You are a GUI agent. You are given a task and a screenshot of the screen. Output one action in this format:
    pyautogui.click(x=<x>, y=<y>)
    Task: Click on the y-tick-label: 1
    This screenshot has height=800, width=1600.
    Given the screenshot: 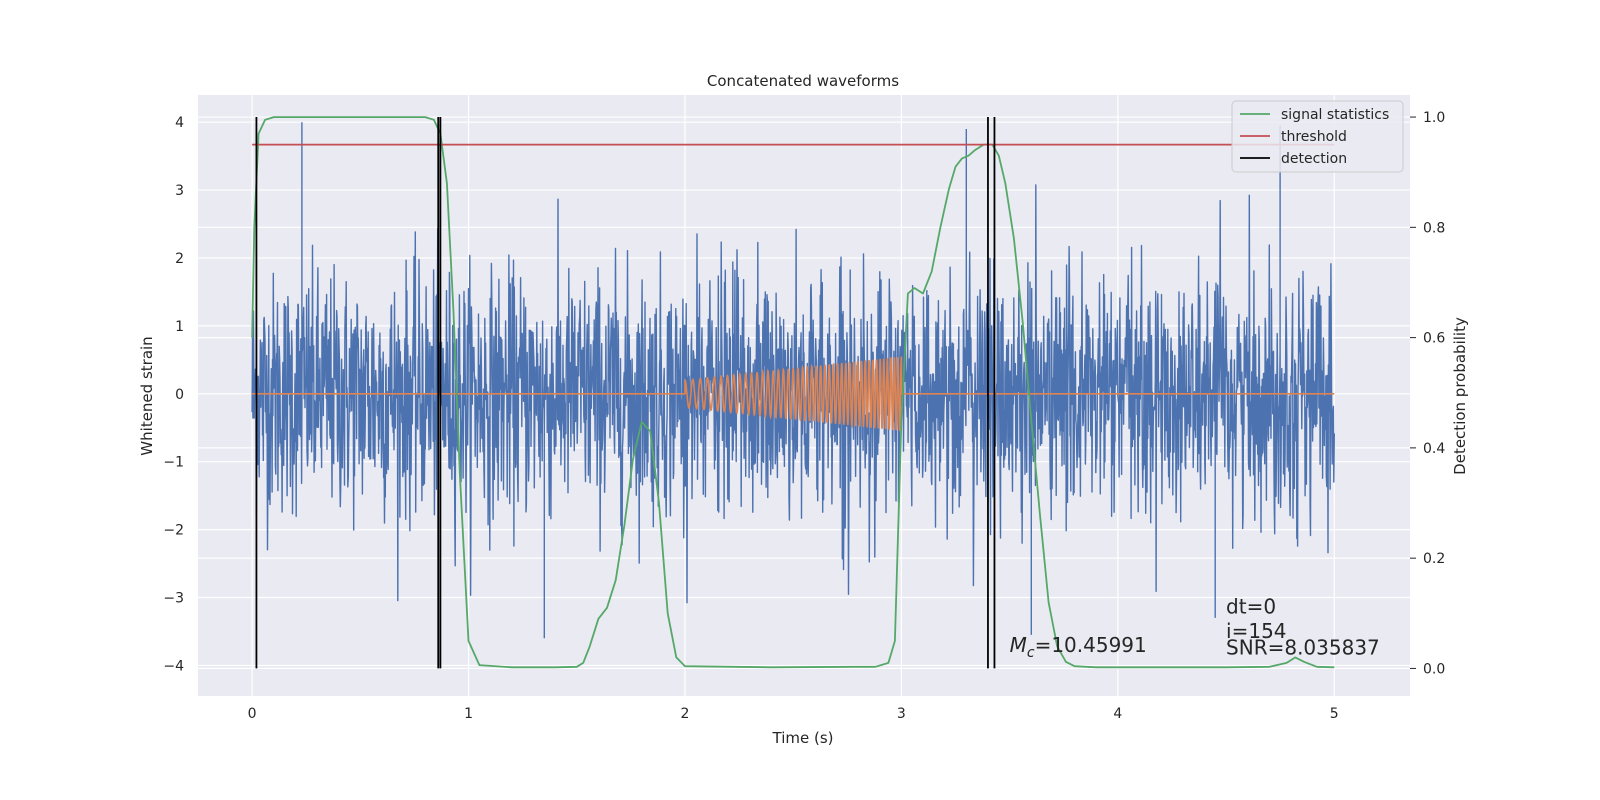 What is the action you would take?
    pyautogui.click(x=179, y=327)
    